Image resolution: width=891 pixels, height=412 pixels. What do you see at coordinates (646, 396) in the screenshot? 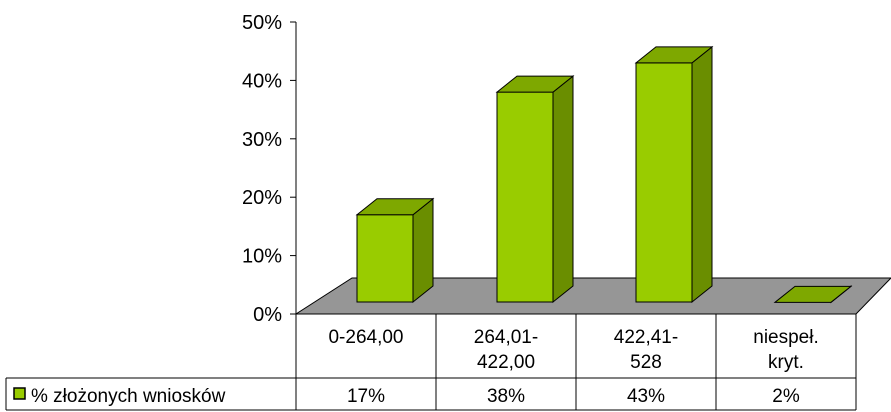
I see `data-label: 43%` at bounding box center [646, 396].